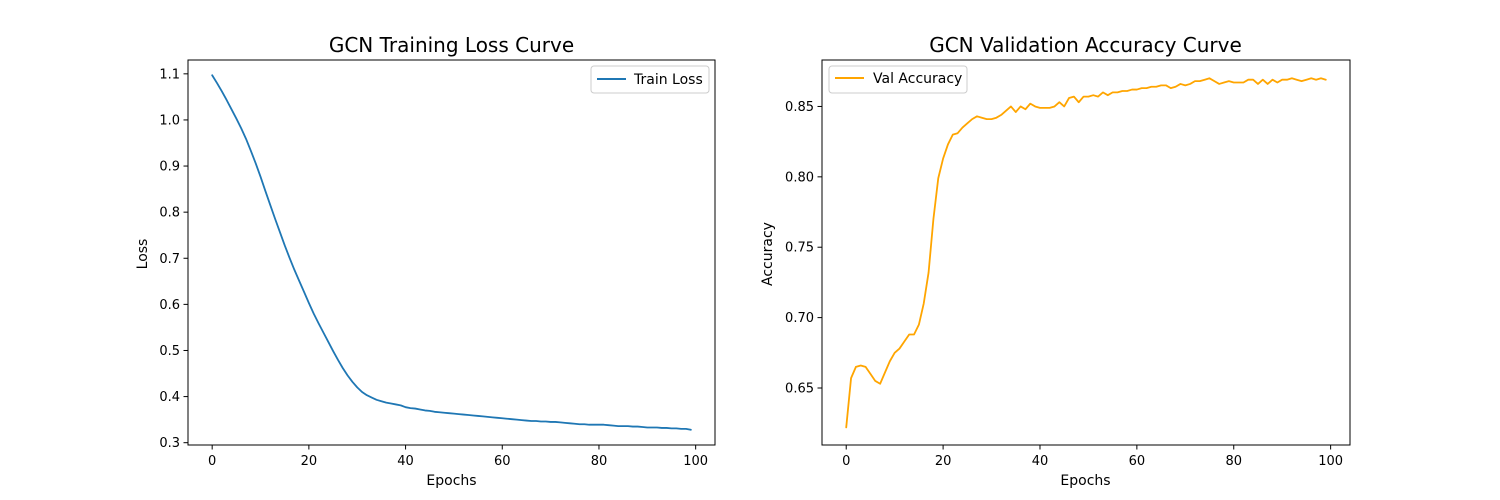  Describe the element at coordinates (451, 45) in the screenshot. I see `loss-chart-title: GCN Training Loss Curve` at that location.